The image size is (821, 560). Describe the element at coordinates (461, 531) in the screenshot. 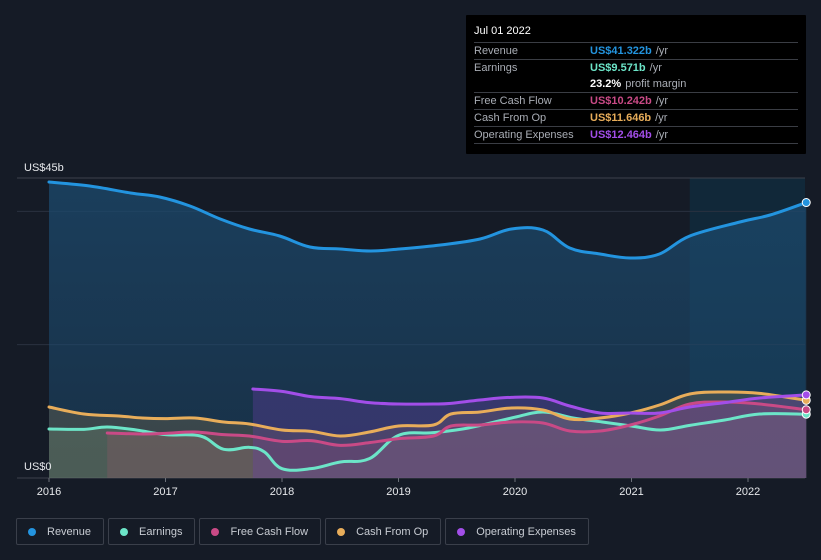

I see `operating-expenses-dot-icon` at that location.